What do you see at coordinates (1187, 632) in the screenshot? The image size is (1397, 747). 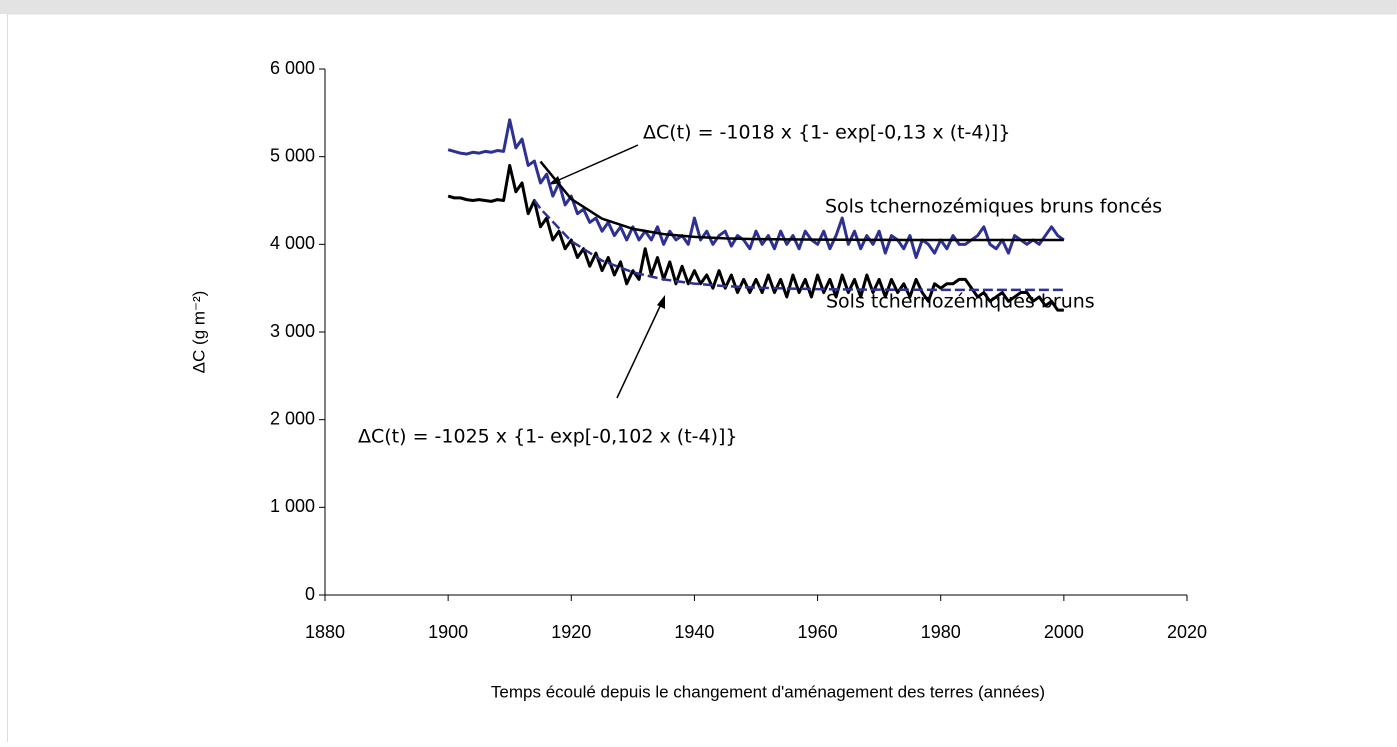 I see `x-tick-label: 2020` at bounding box center [1187, 632].